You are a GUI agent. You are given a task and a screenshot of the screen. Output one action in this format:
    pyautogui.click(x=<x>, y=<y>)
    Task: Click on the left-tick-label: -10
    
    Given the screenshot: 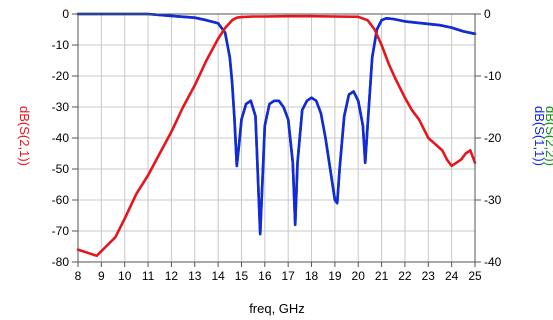 What is the action you would take?
    pyautogui.click(x=61, y=45)
    